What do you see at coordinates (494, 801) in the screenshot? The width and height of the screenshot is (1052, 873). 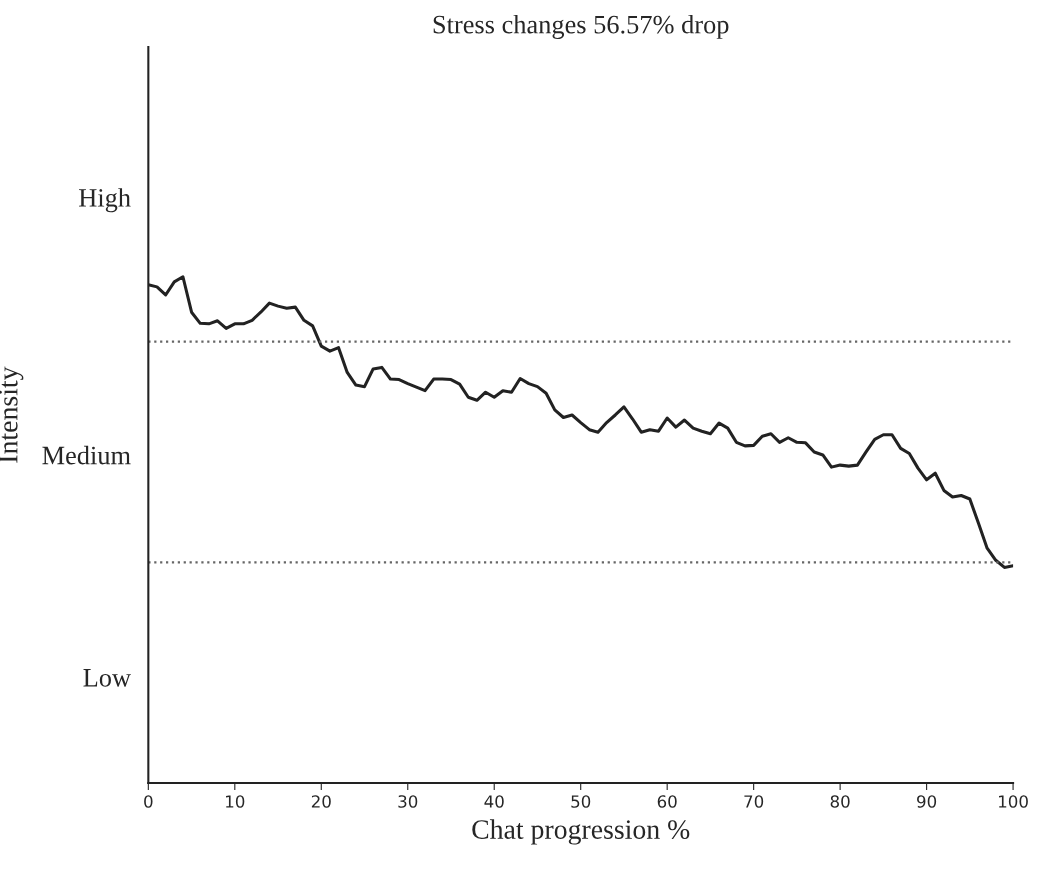 I see `x-tick-label: 40` at bounding box center [494, 801].